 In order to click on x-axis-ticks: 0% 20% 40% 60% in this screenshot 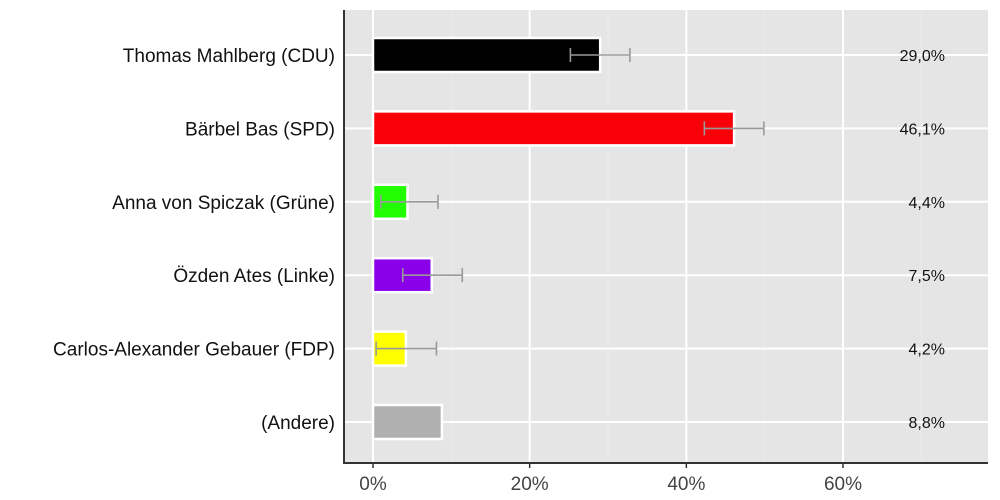, I will do `click(610, 479)`.